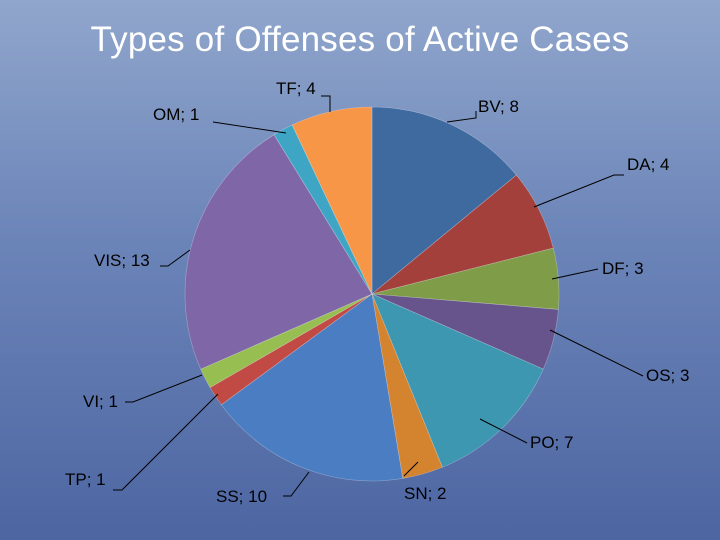 This screenshot has width=720, height=540. What do you see at coordinates (85, 479) in the screenshot?
I see `data-label-tp: TP; 1` at bounding box center [85, 479].